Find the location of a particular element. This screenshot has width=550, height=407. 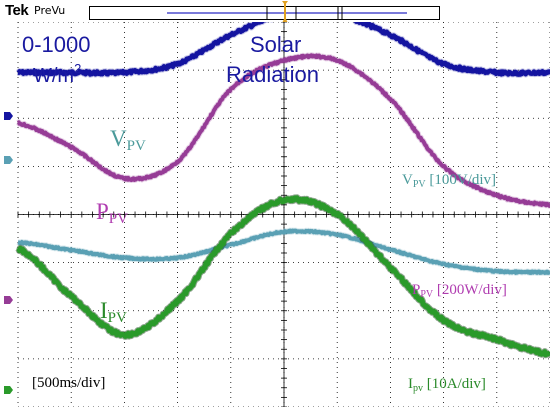

ppv-trace-label-base: P is located at coordinates (102, 211).